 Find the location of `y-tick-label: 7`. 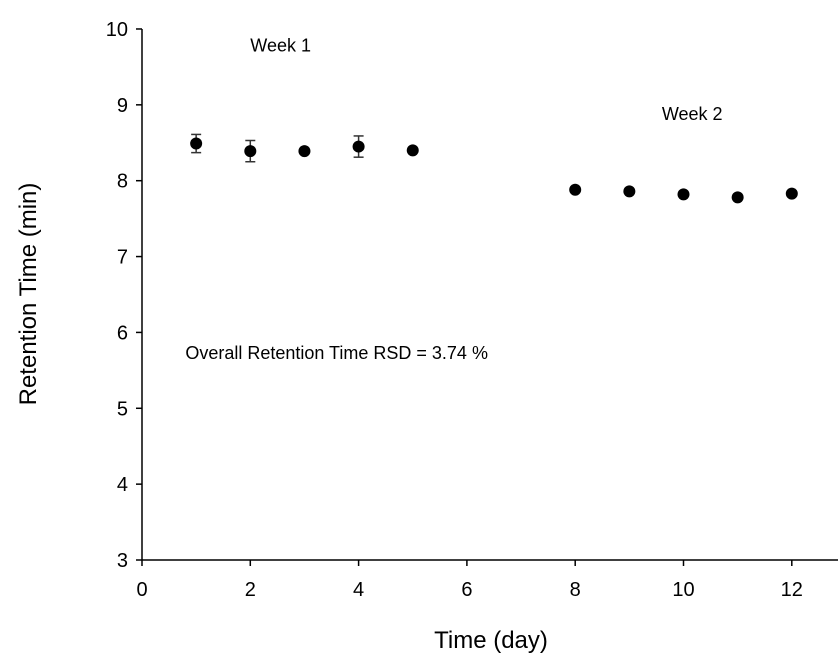

y-tick-label: 7 is located at coordinates (122, 258).